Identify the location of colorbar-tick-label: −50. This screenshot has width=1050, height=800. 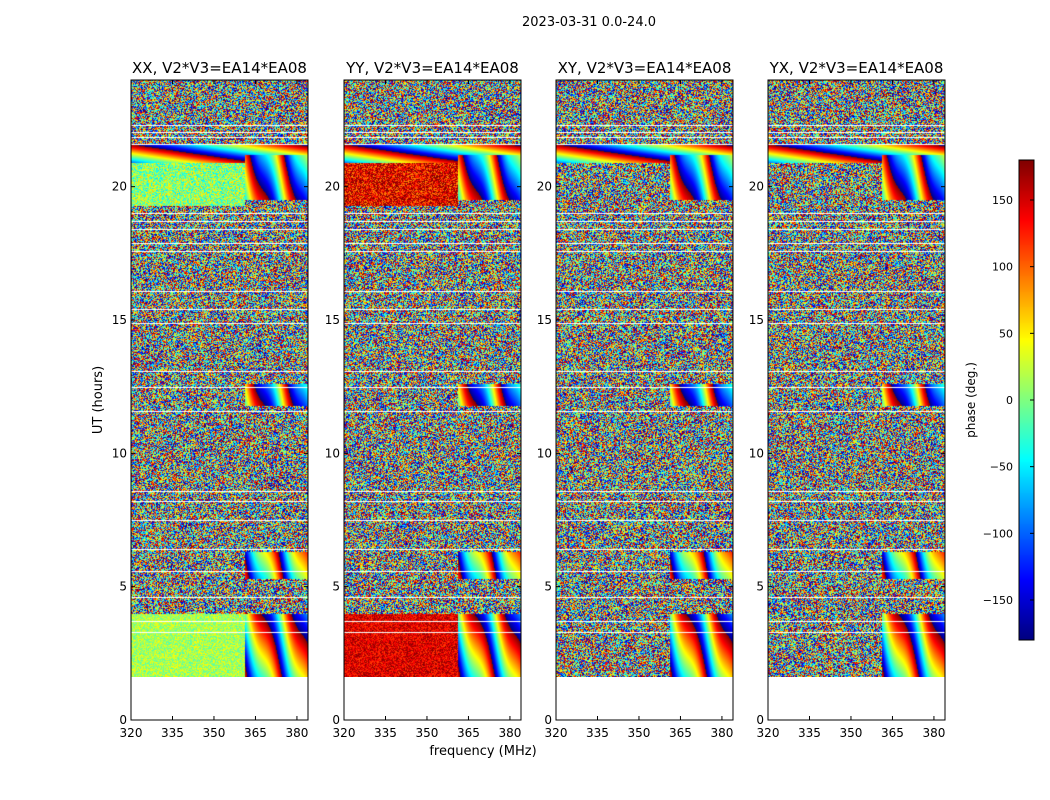
(1001, 467).